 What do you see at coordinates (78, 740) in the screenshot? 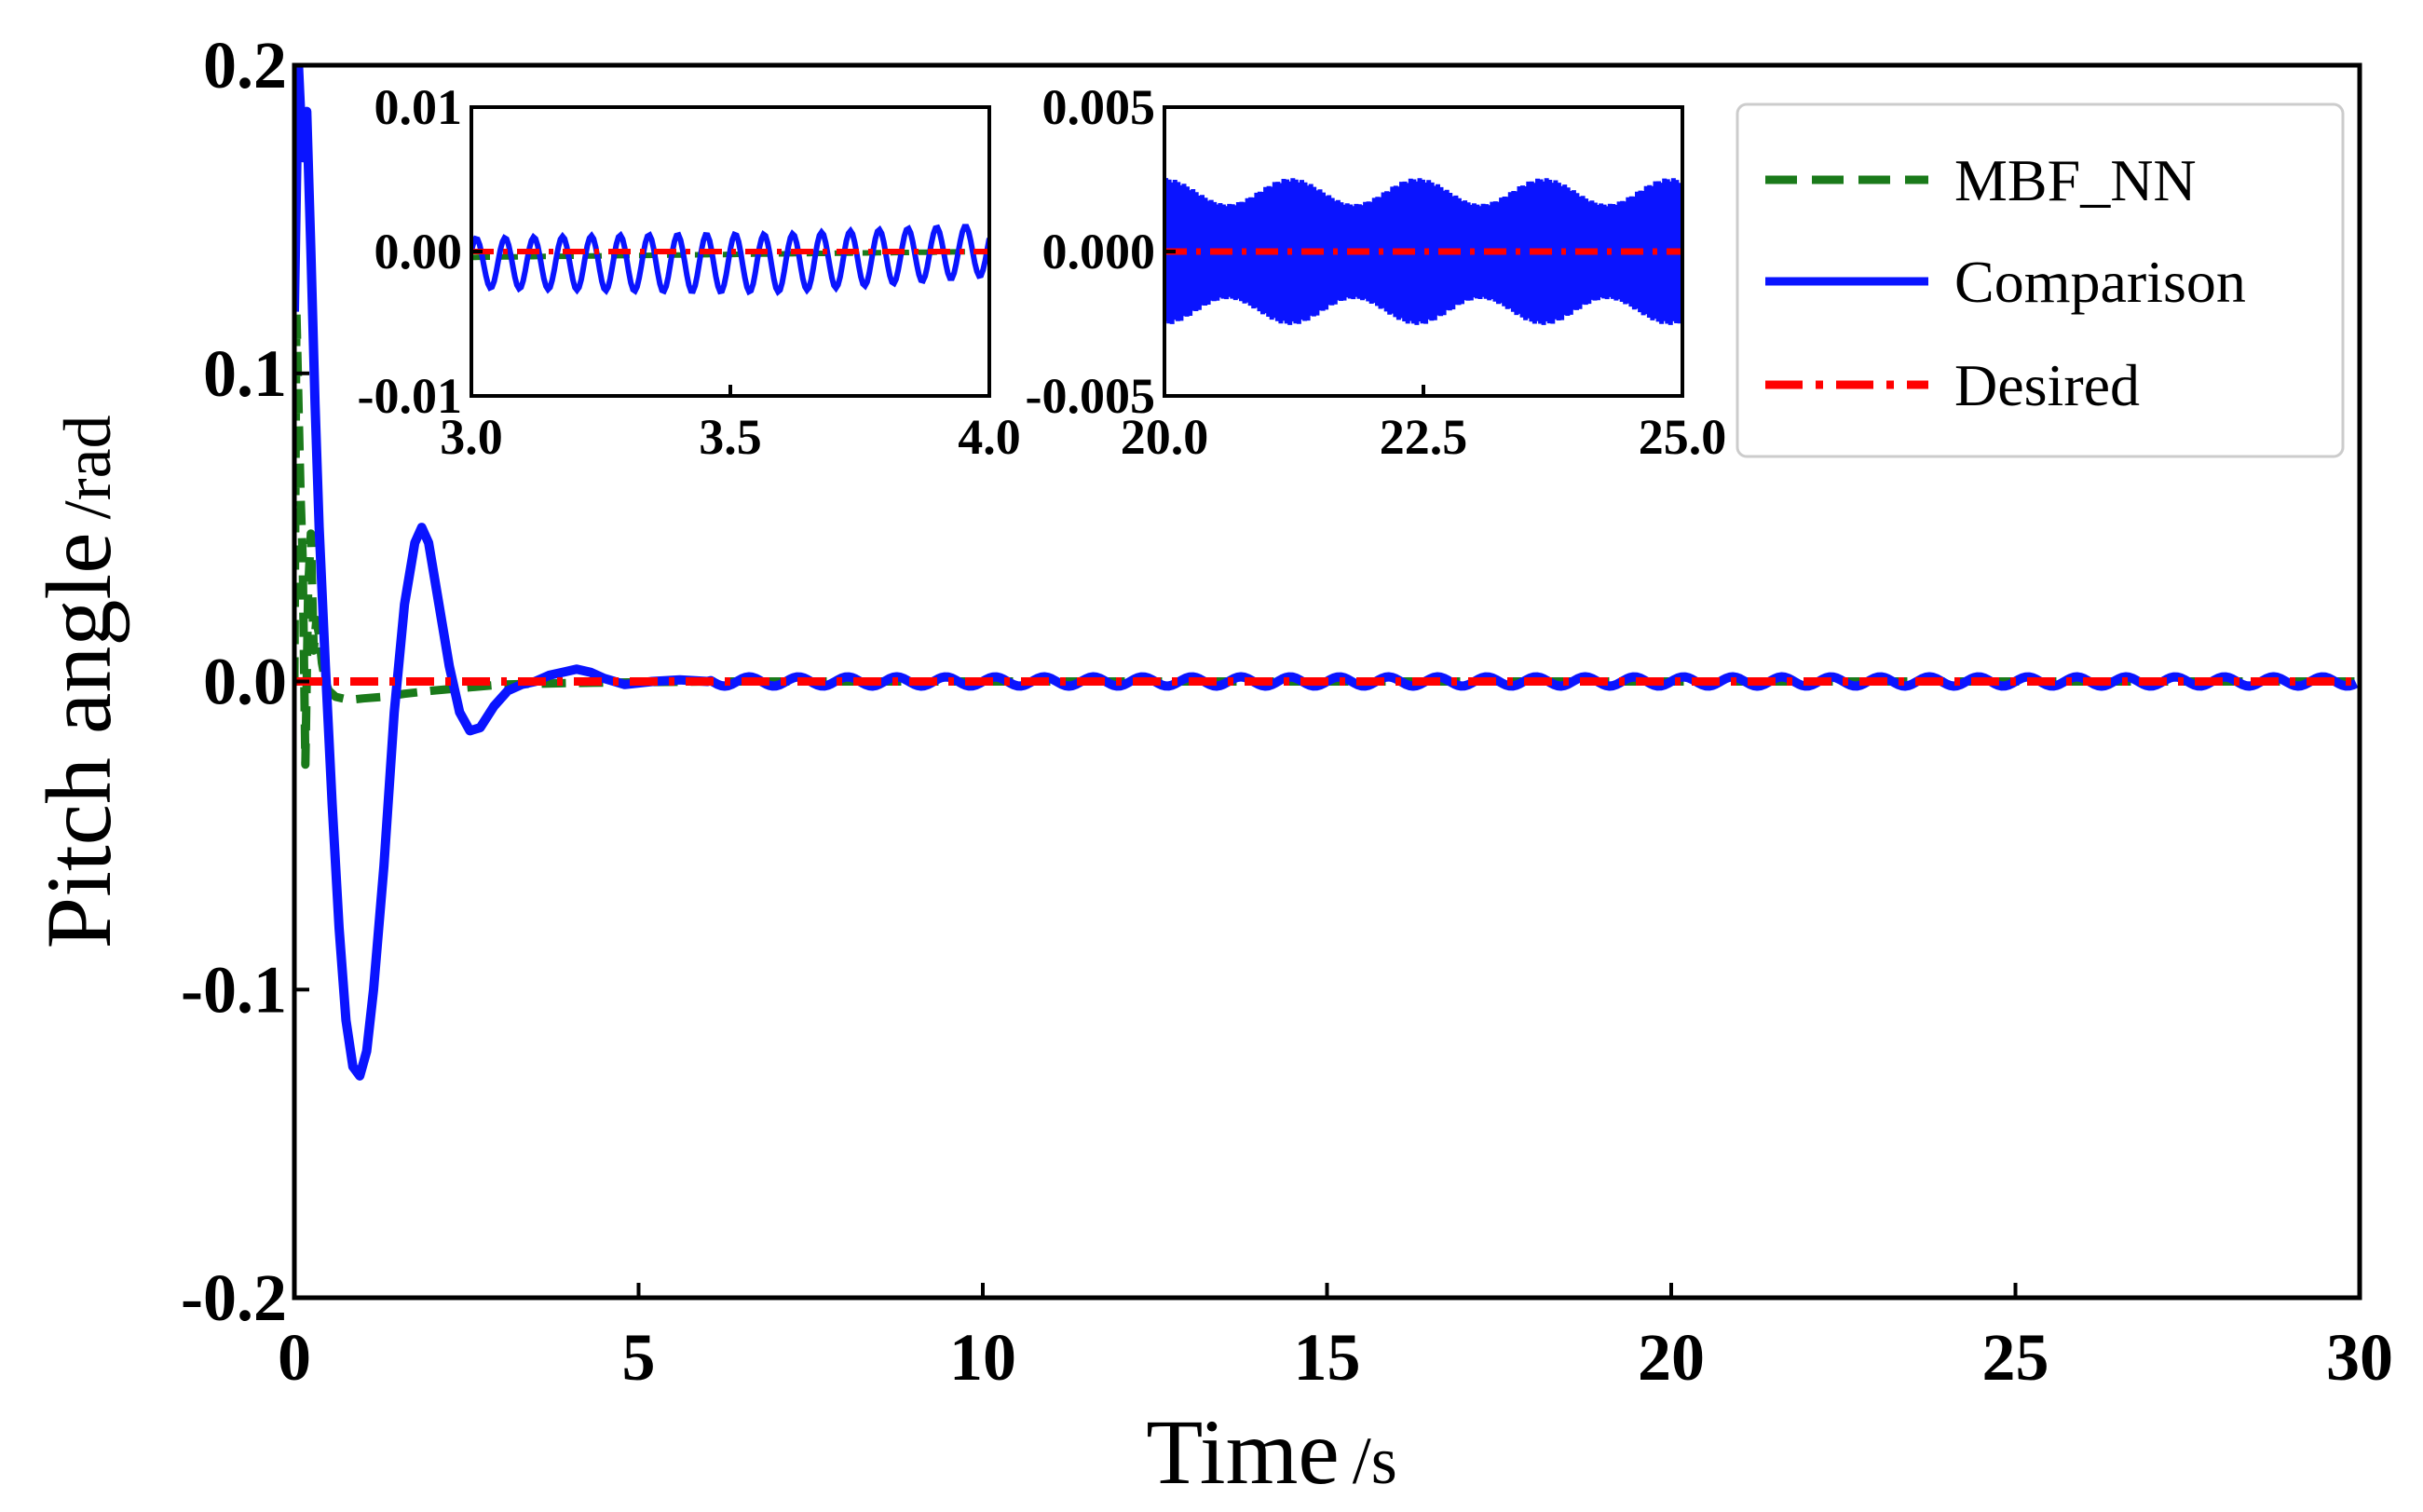
I see `y-axis-label-main: Pitch angle` at bounding box center [78, 740].